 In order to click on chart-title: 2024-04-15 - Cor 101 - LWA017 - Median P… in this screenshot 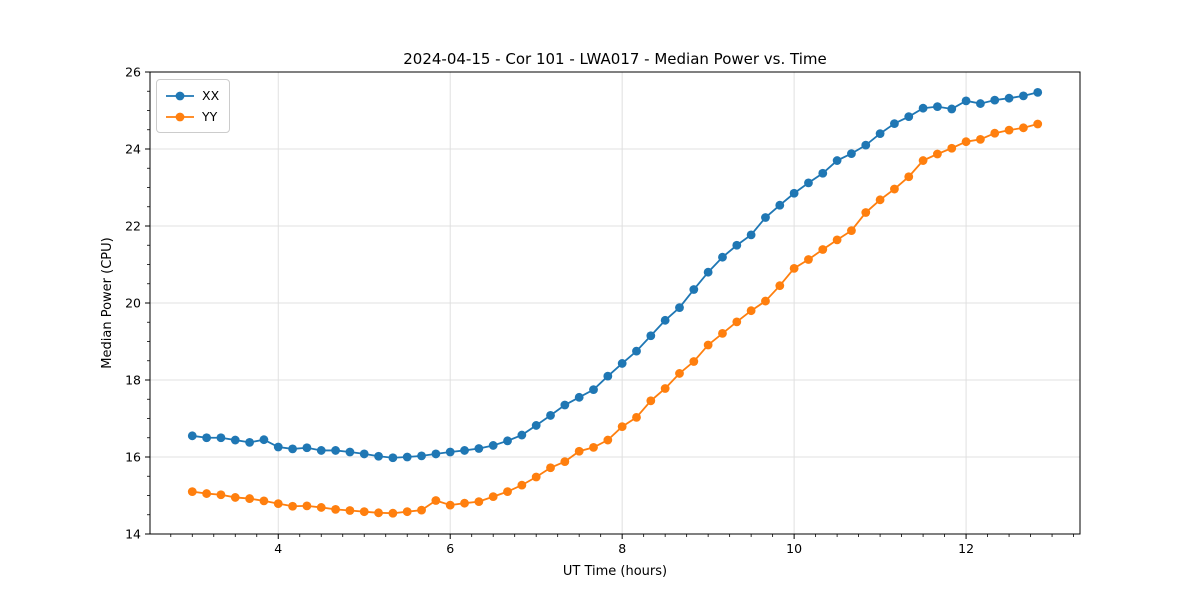, I will do `click(615, 59)`.